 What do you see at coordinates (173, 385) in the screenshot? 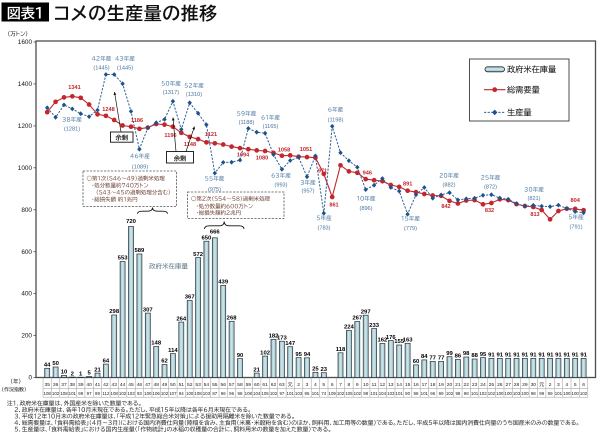
I see `svg-text: 50` at bounding box center [173, 385].